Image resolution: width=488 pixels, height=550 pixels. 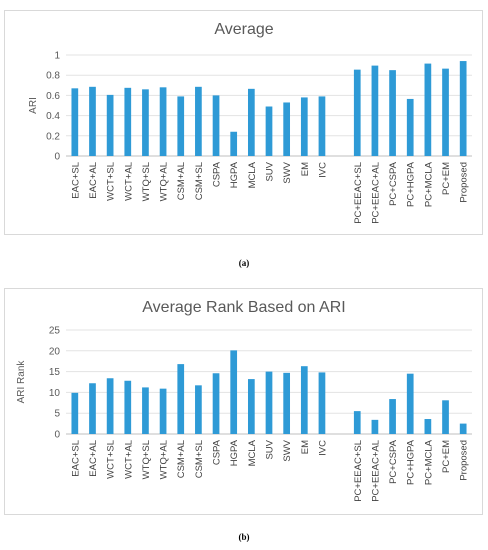 What do you see at coordinates (244, 263) in the screenshot?
I see `caption-a: (a)` at bounding box center [244, 263].